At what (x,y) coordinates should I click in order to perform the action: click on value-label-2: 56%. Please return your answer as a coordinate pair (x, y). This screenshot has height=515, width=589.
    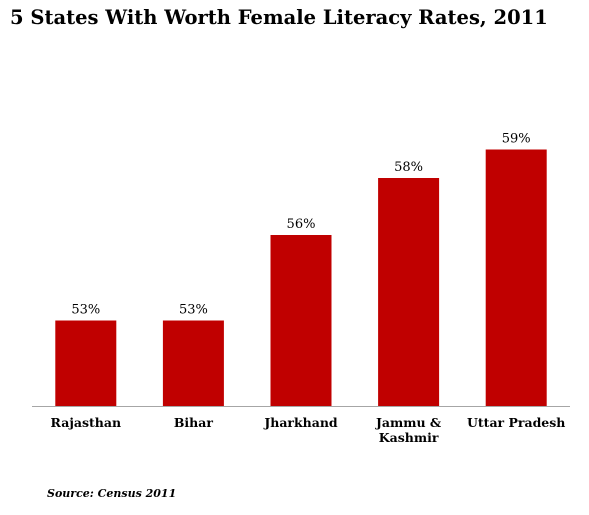
    Looking at the image, I should click on (301, 224).